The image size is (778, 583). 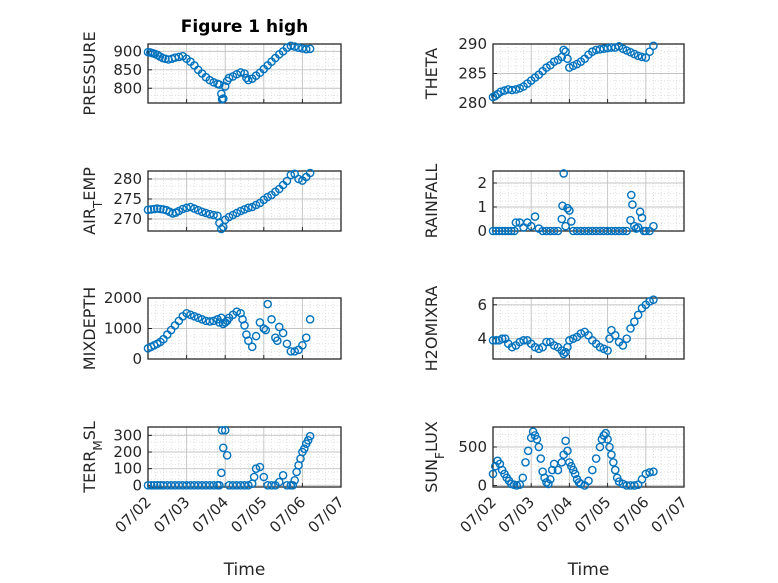 I want to click on y-axis-label: H2OMIXRA, so click(x=431, y=329).